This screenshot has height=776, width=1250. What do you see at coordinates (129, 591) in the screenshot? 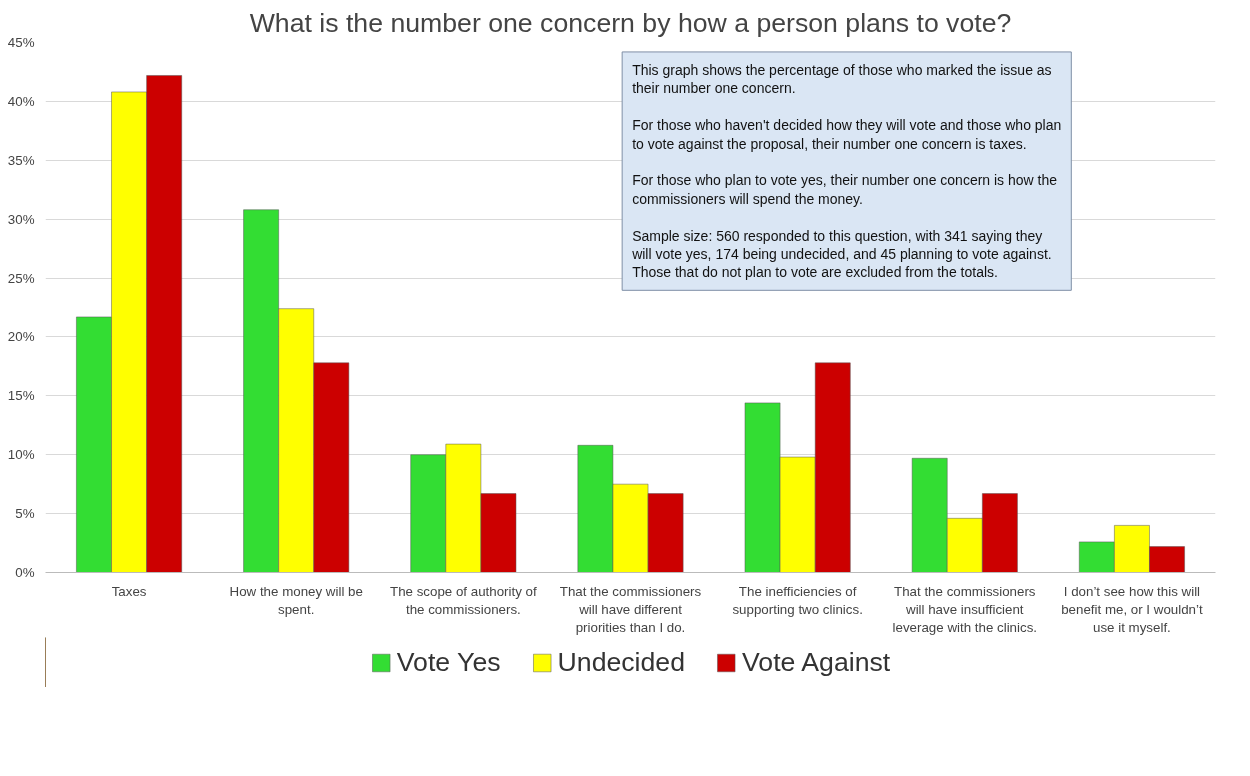
I see `x-tick-label: Taxes` at bounding box center [129, 591].